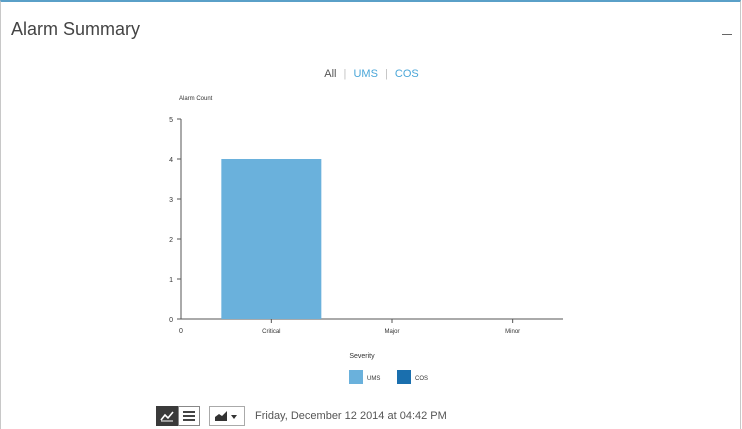  What do you see at coordinates (171, 240) in the screenshot?
I see `y-tick-label: 2` at bounding box center [171, 240].